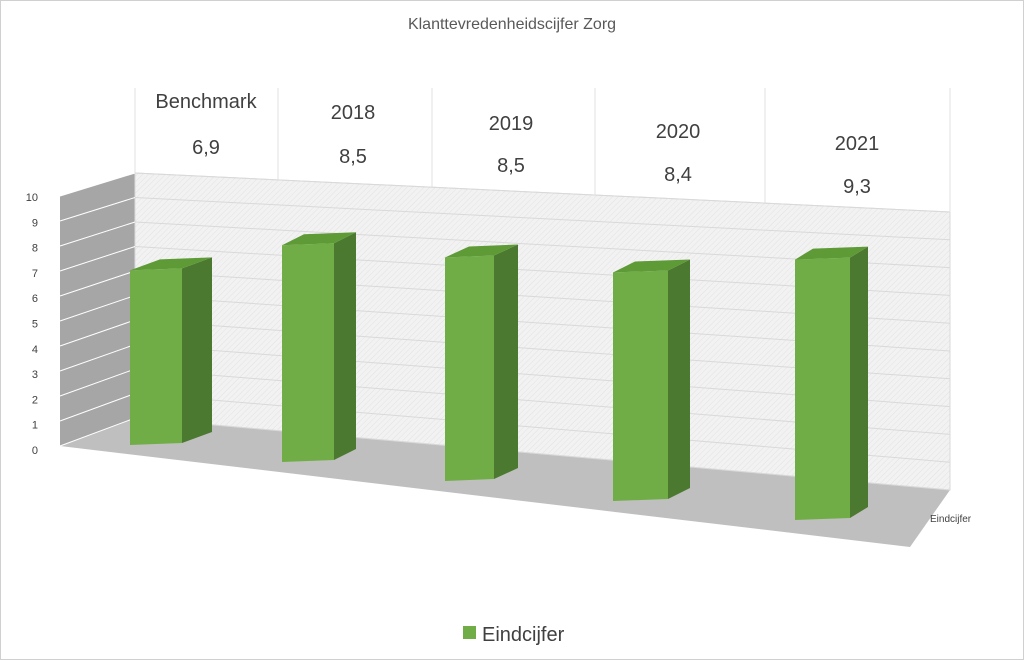 Image resolution: width=1024 pixels, height=660 pixels. I want to click on value-label: 6,9, so click(206, 148).